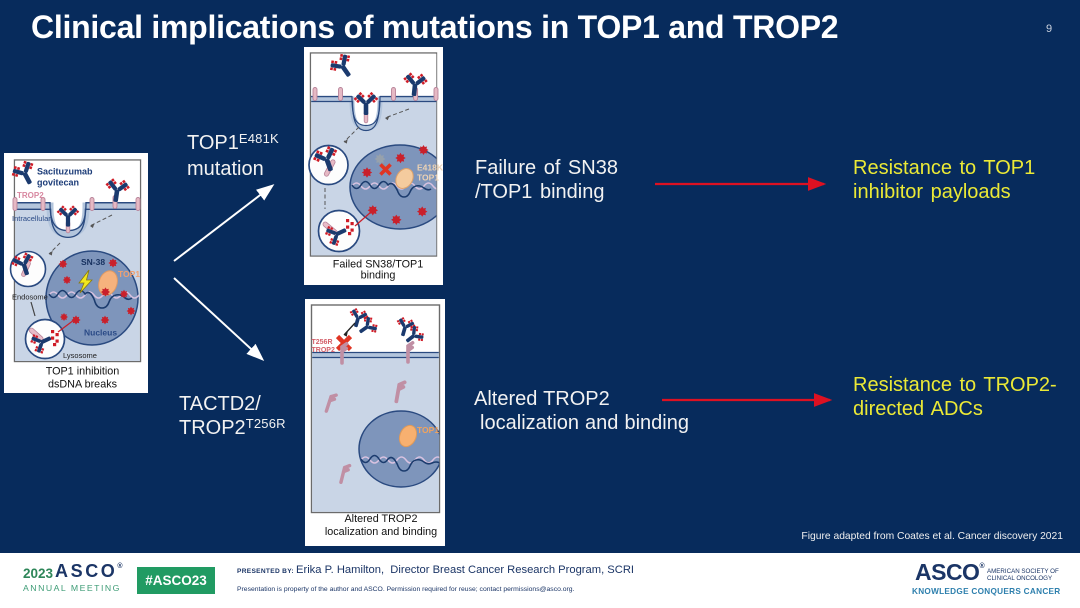 Image resolution: width=1080 pixels, height=608 pixels. I want to click on svg-text: Lysosome, so click(80, 355).